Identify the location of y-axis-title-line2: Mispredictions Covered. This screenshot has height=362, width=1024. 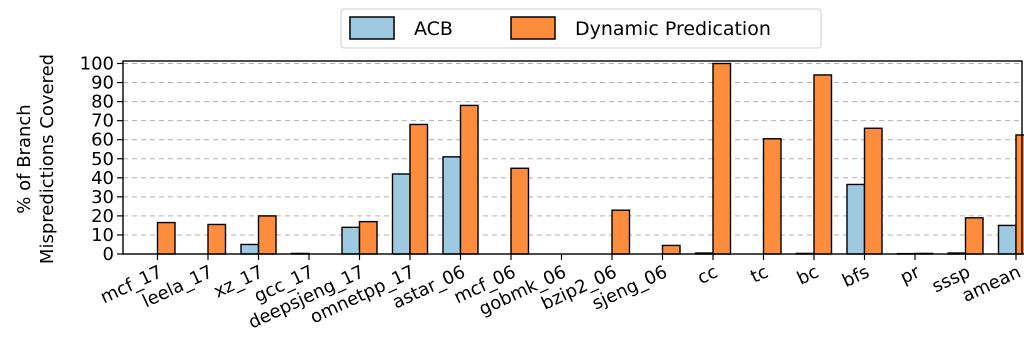
(47, 159).